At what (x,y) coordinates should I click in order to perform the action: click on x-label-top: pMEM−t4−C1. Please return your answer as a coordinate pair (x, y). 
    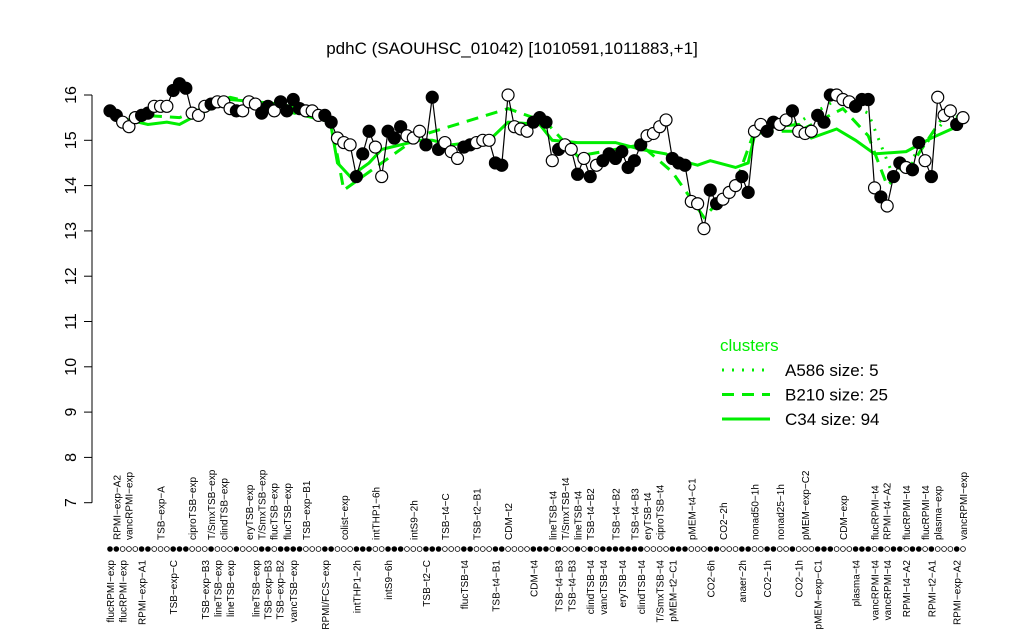
    Looking at the image, I should click on (692, 509).